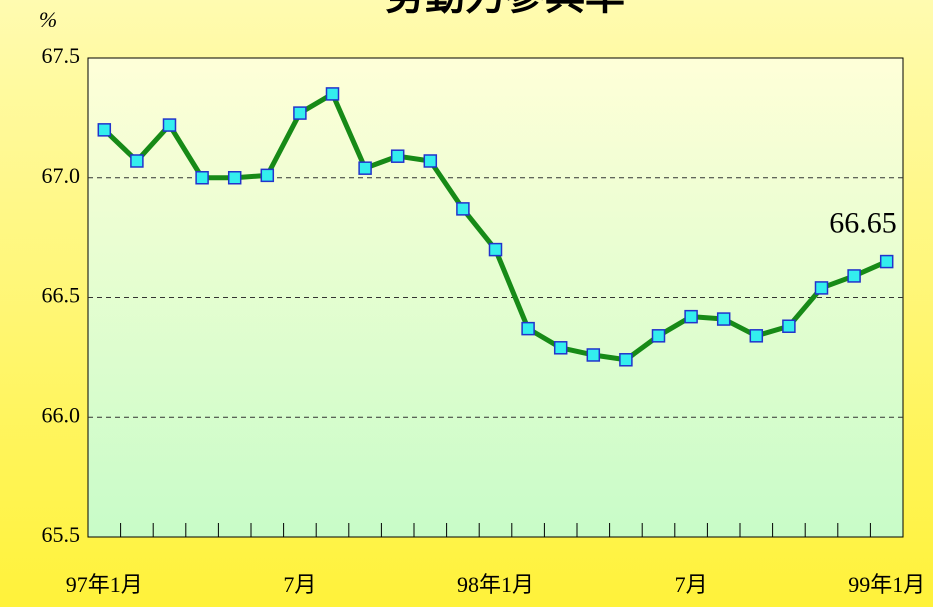 The height and width of the screenshot is (612, 933). I want to click on x-tick-label: 98年1月, so click(495, 584).